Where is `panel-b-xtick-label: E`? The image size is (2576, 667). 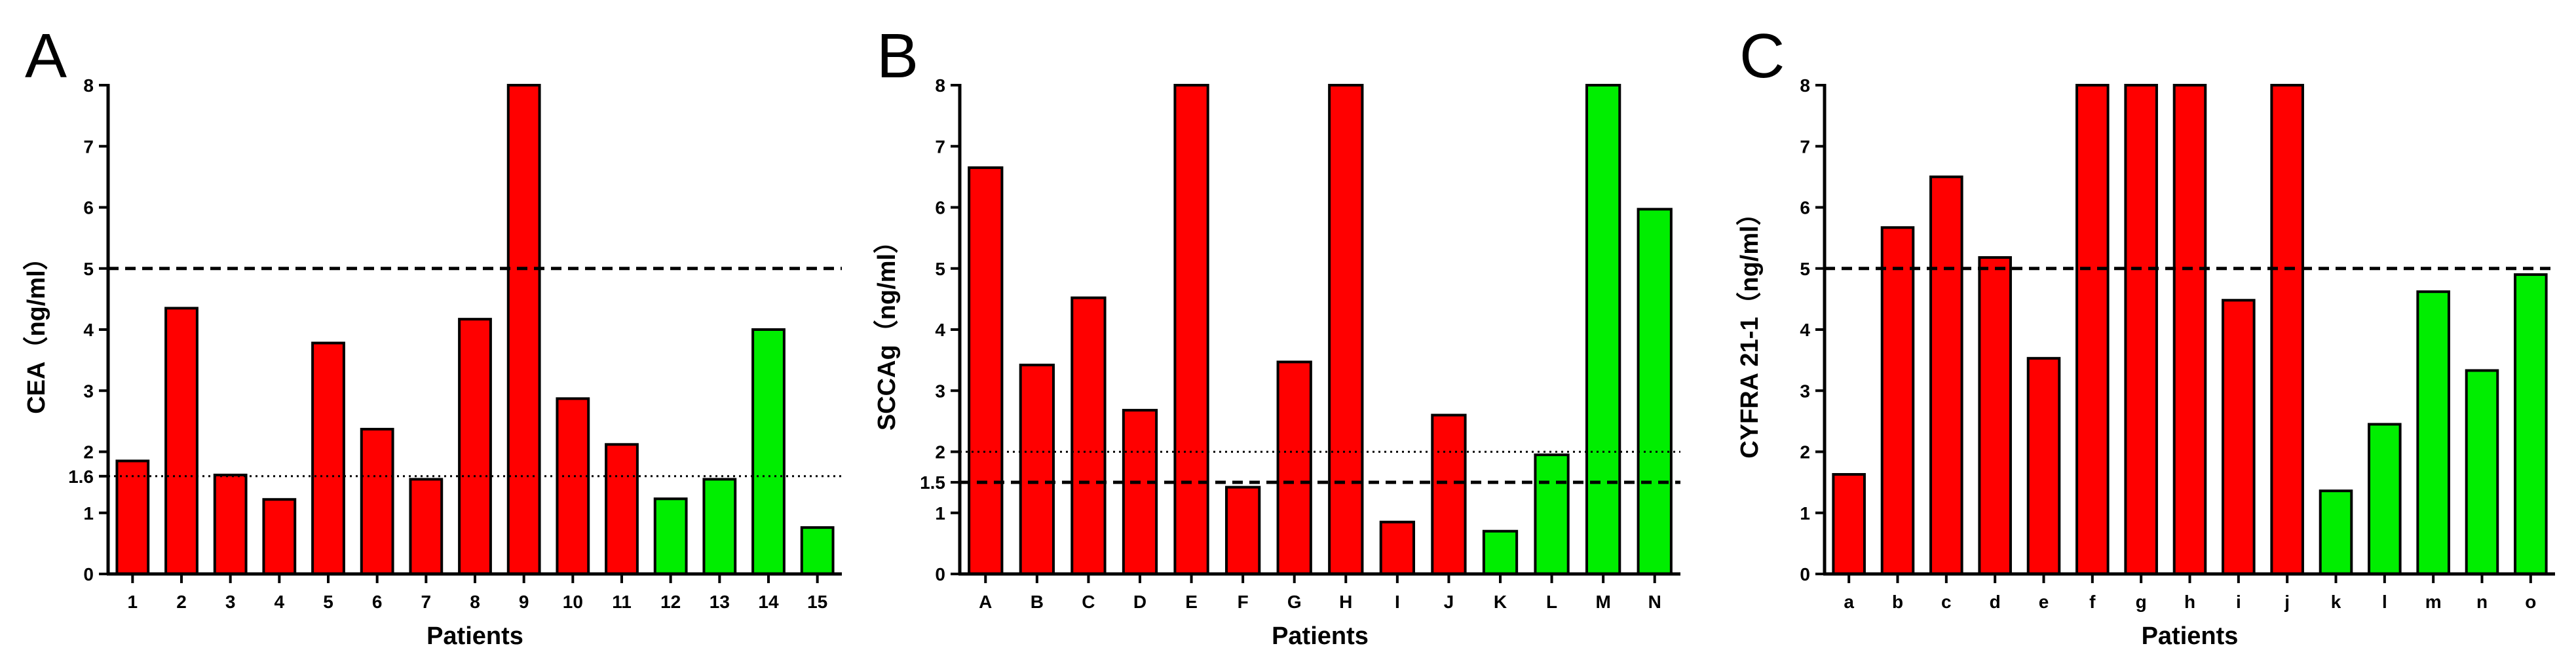
panel-b-xtick-label: E is located at coordinates (1191, 602).